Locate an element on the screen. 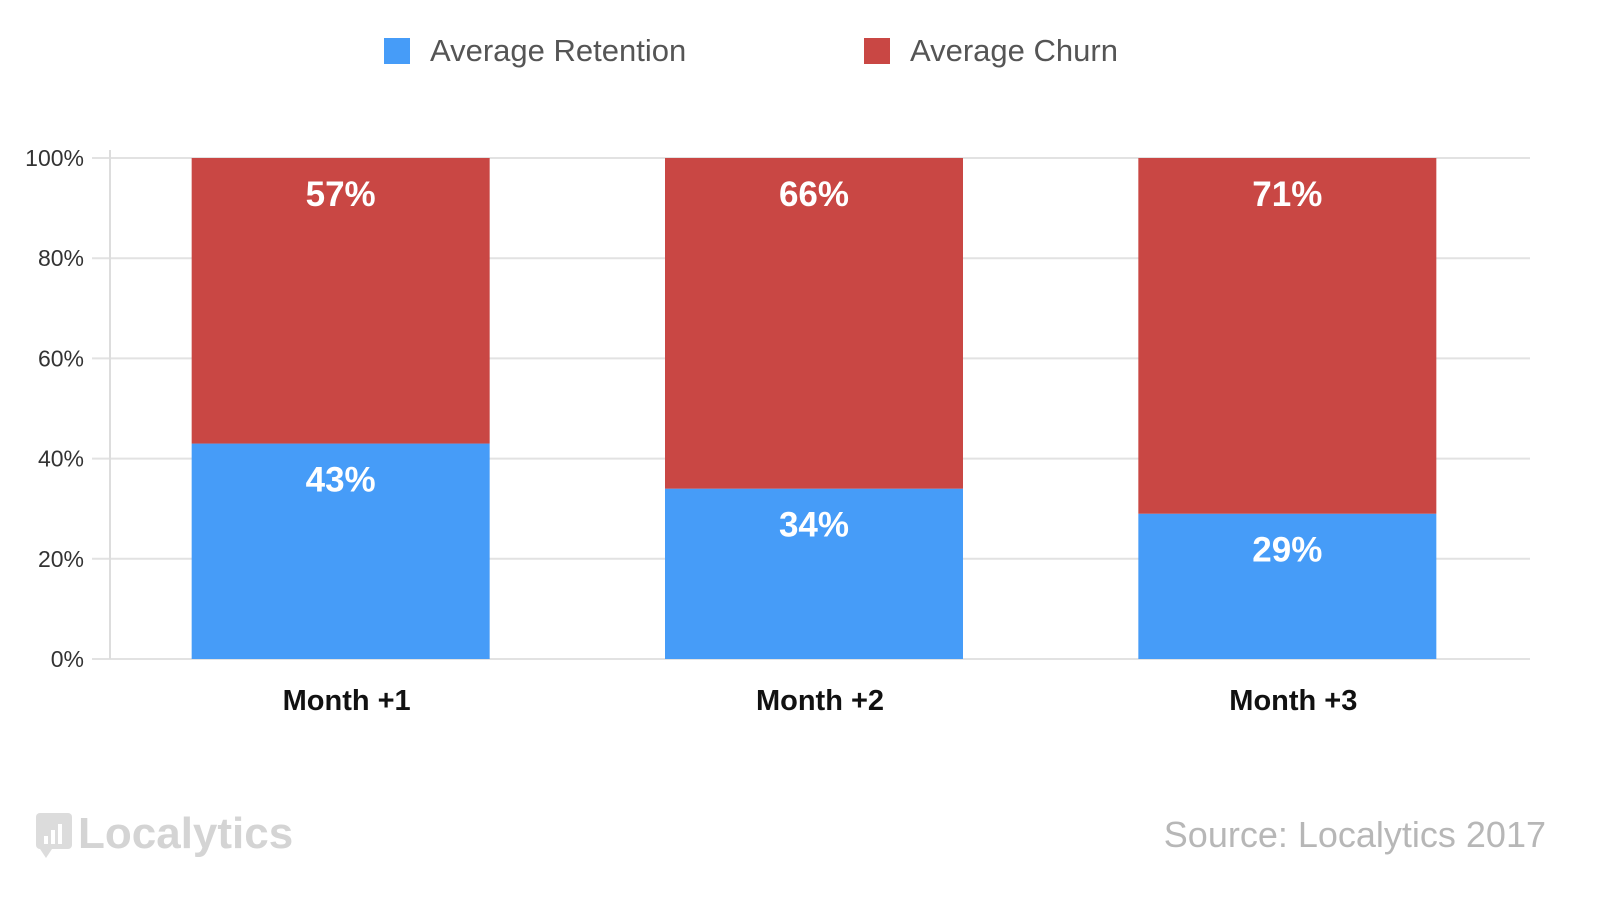 This screenshot has width=1604, height=904. legend-label-1: Average Retention is located at coordinates (558, 50).